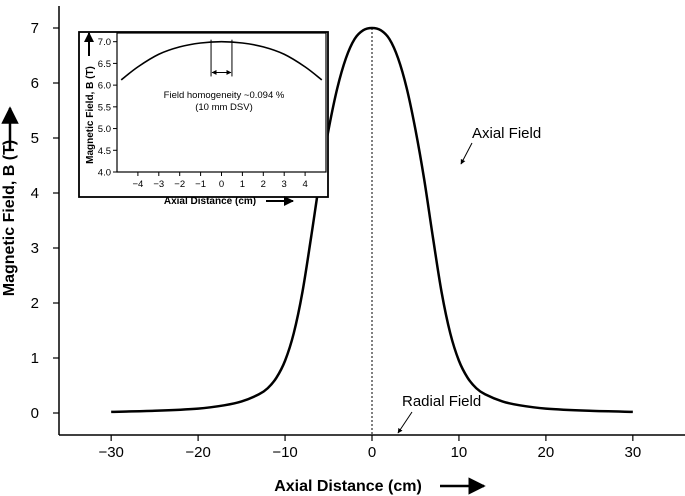 The height and width of the screenshot is (496, 685). What do you see at coordinates (441, 401) in the screenshot?
I see `annotation-radial-field-label: Radial Field` at bounding box center [441, 401].